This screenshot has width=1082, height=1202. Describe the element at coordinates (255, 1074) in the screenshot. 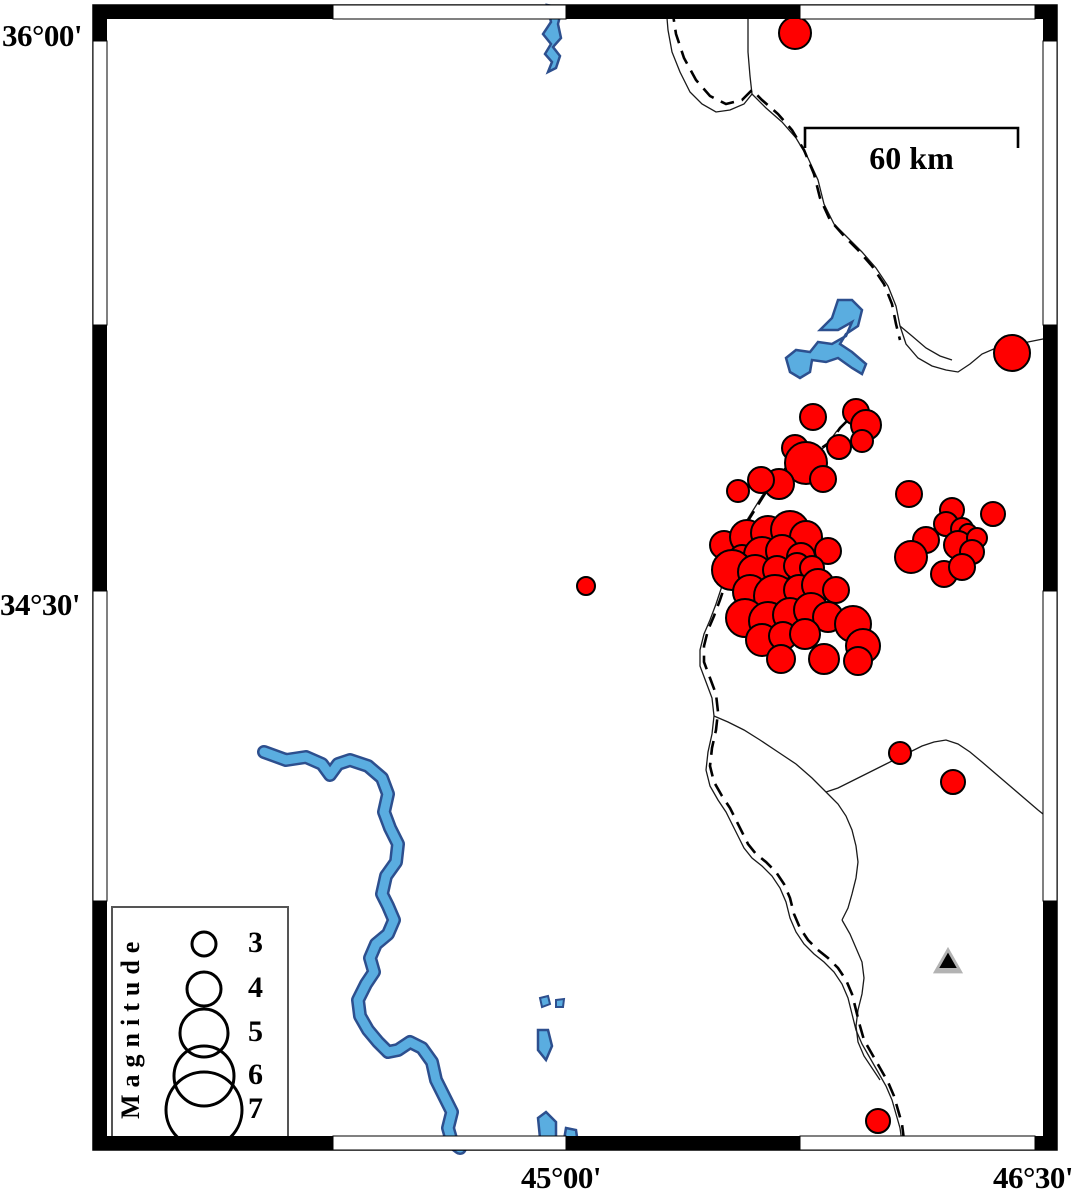

I see `legend-value-6: 6` at that location.